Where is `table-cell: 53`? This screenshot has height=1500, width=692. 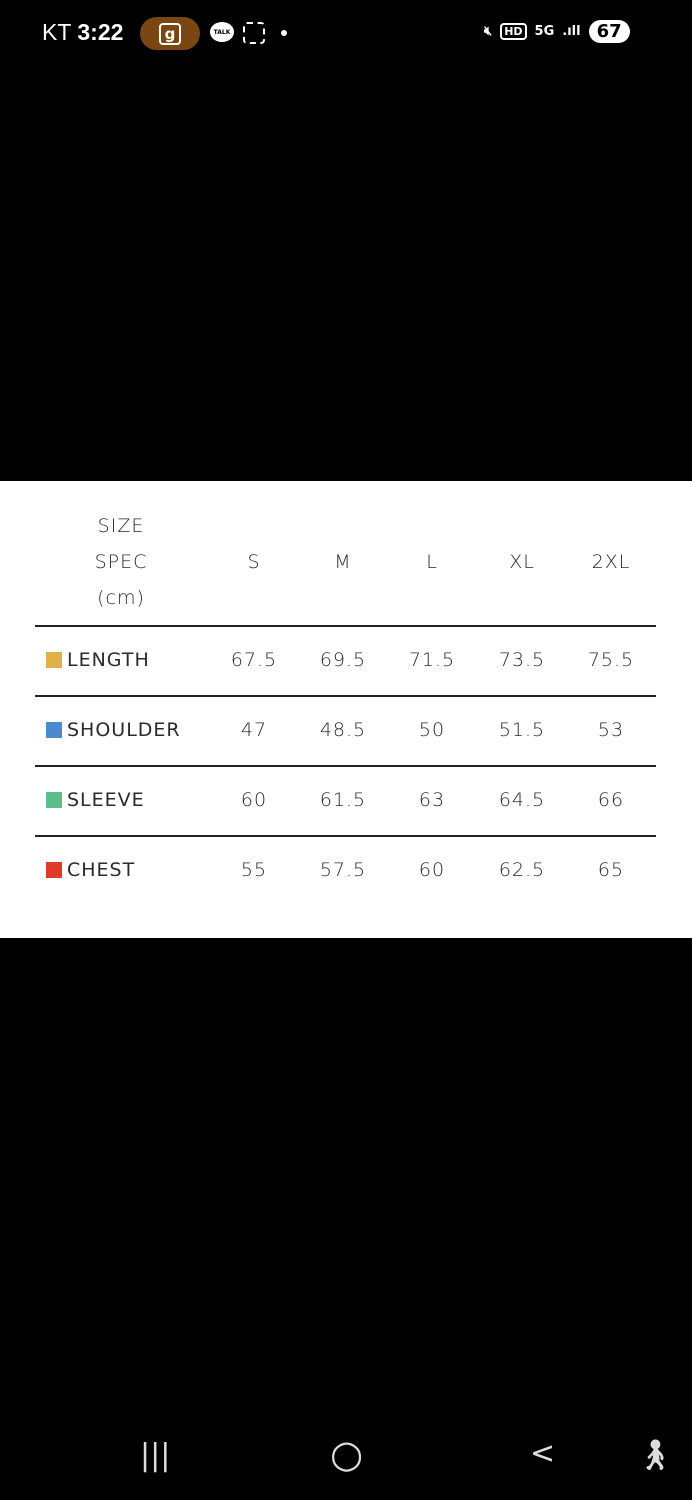
table-cell: 53 is located at coordinates (611, 730).